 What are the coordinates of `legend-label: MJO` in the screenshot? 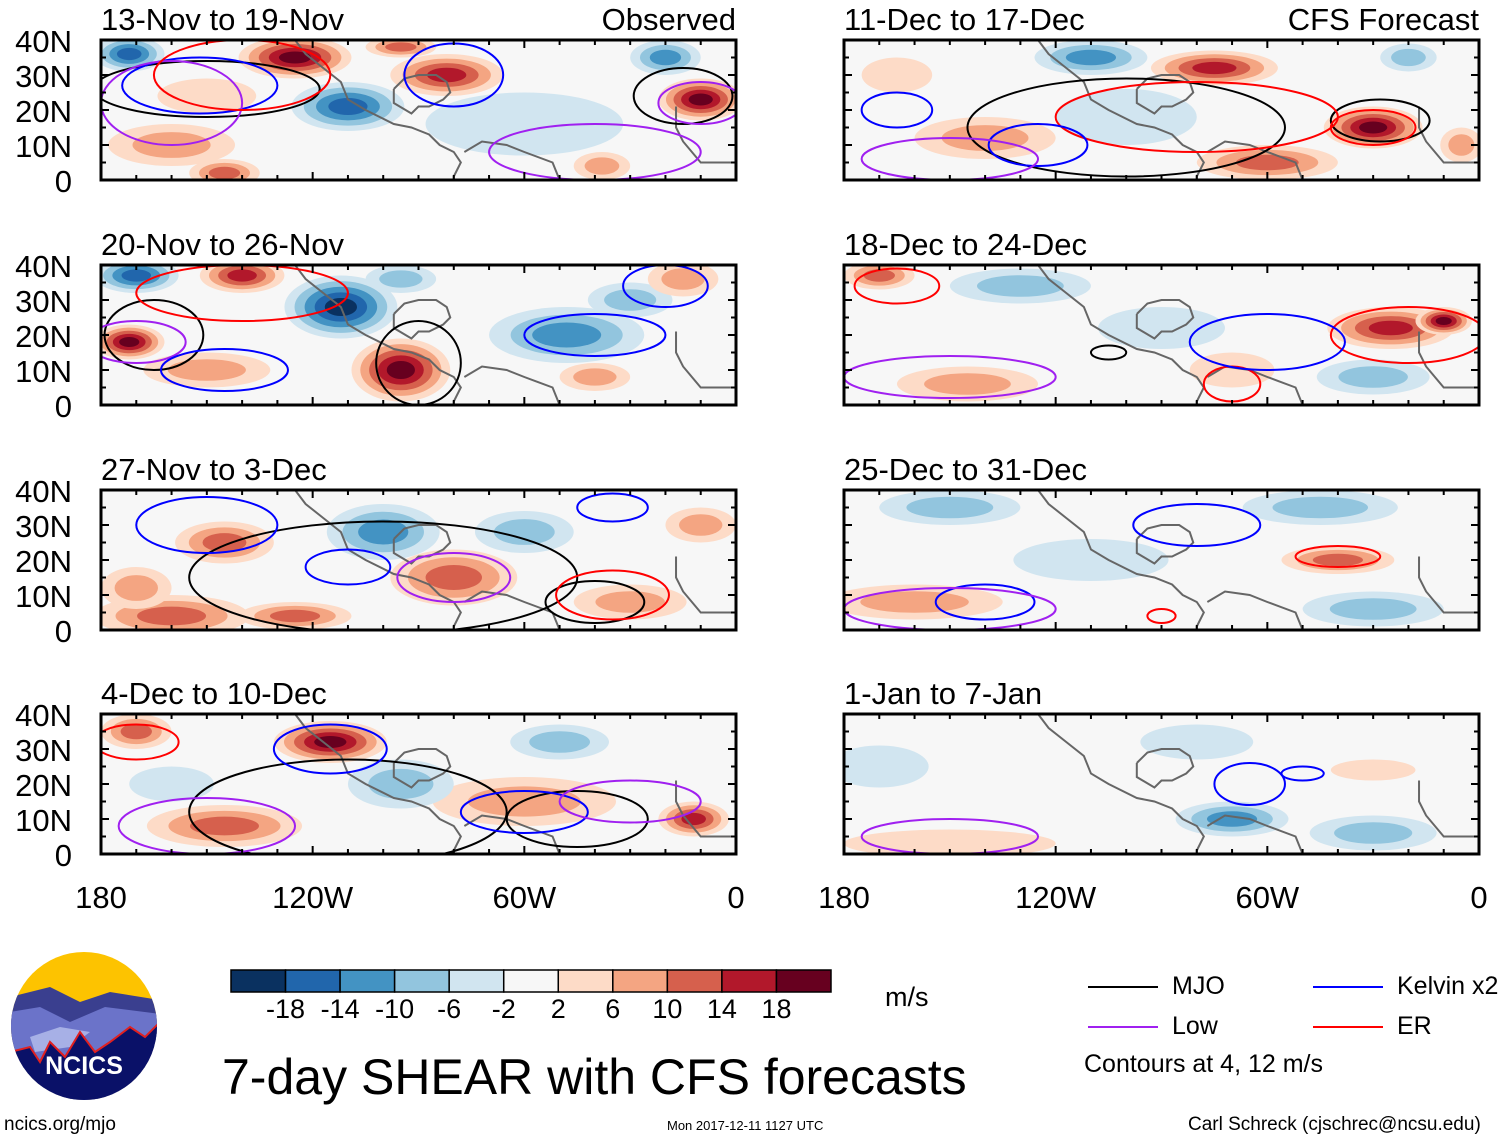 It's located at (1198, 986).